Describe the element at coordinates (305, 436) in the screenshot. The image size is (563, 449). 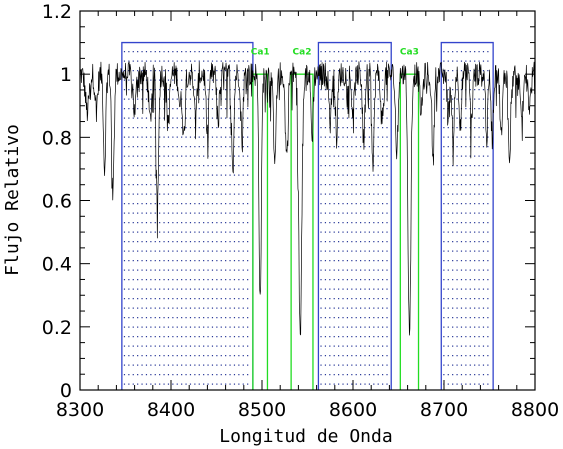
I see `x-axis-title: Longitud de Onda` at that location.